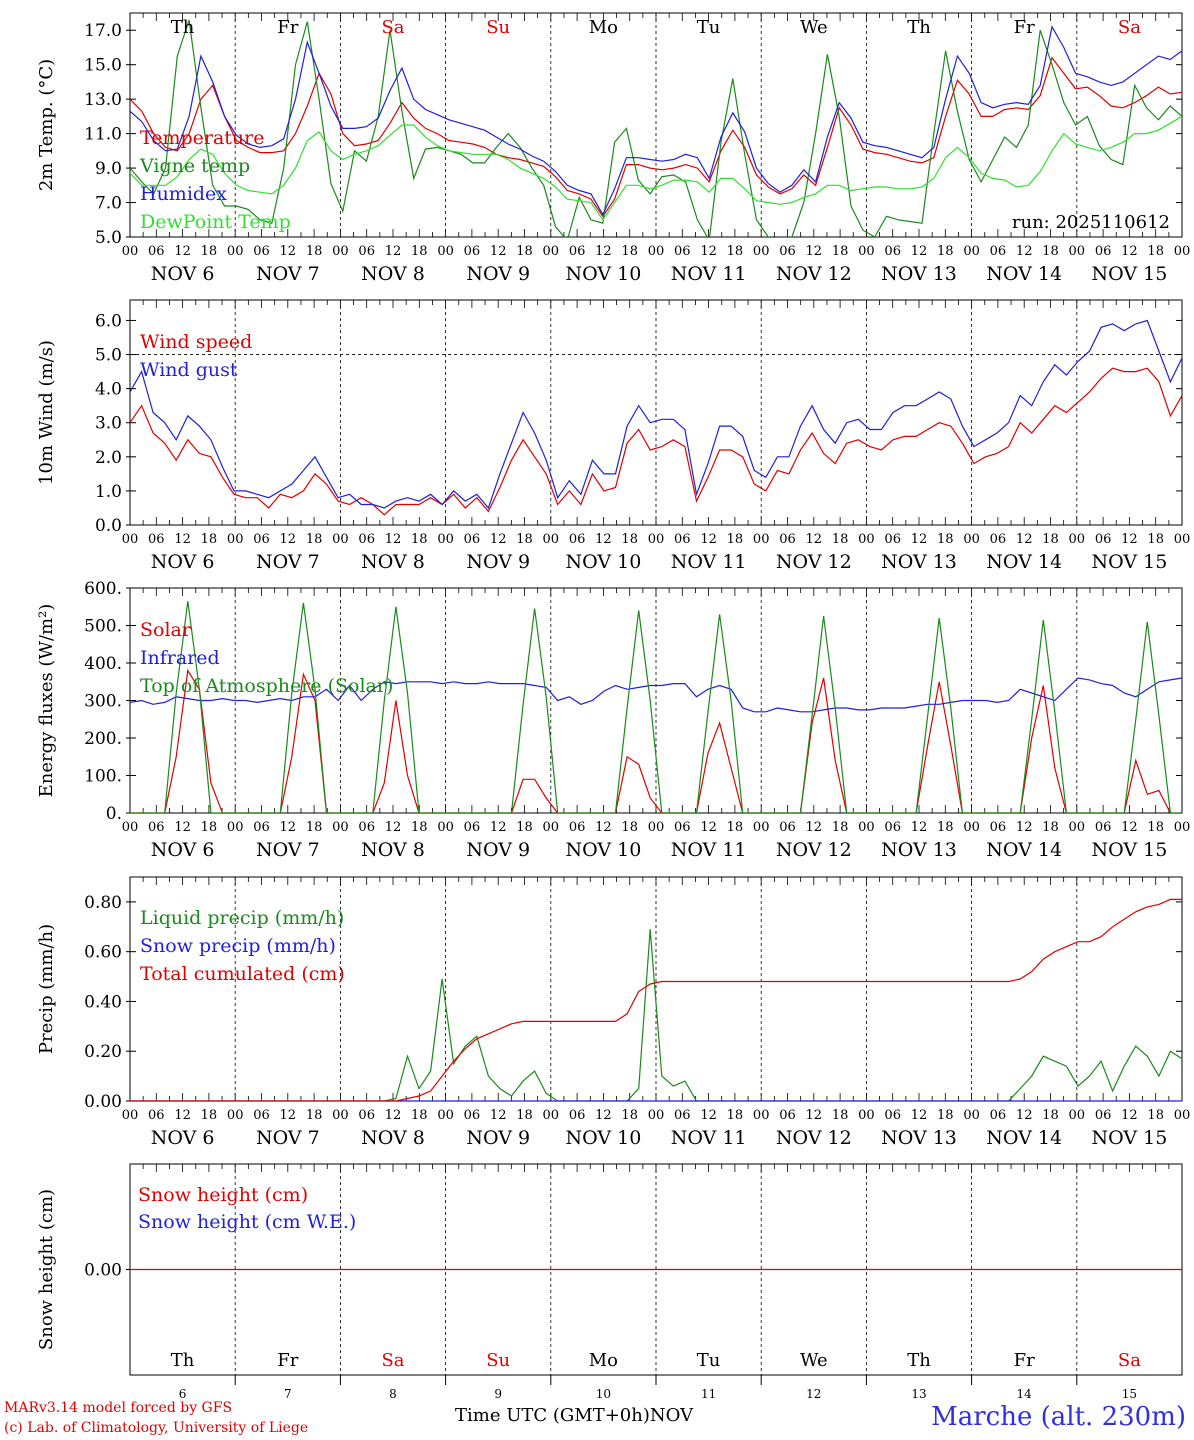 This screenshot has height=1440, width=1194. Describe the element at coordinates (103, 31) in the screenshot. I see `y-tick-label: 17.0` at that location.